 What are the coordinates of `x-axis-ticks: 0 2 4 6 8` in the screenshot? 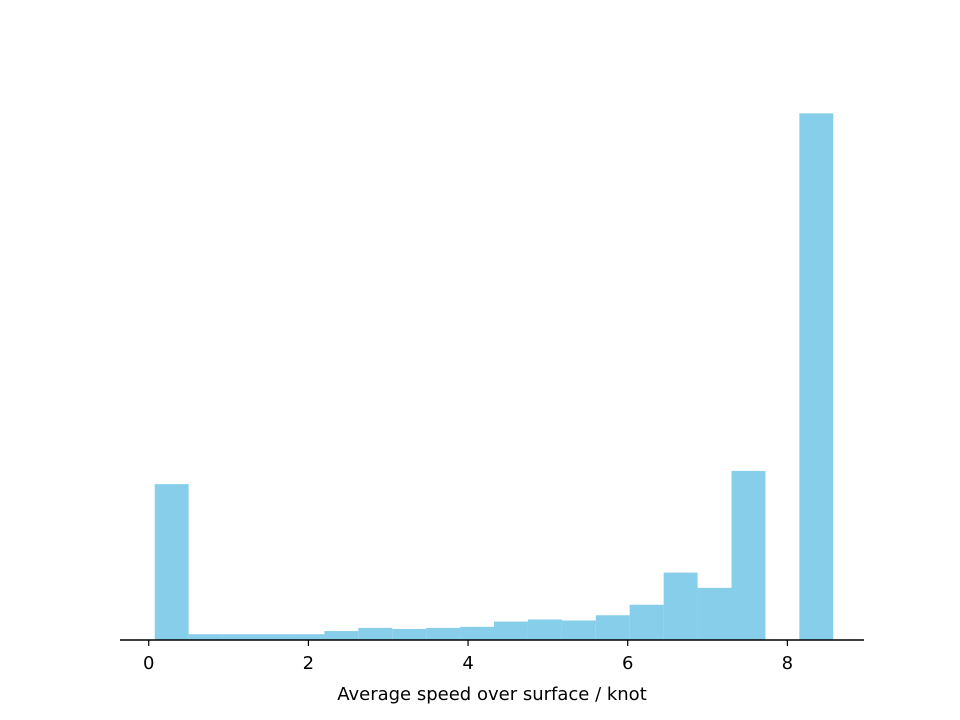 It's located at (468, 657).